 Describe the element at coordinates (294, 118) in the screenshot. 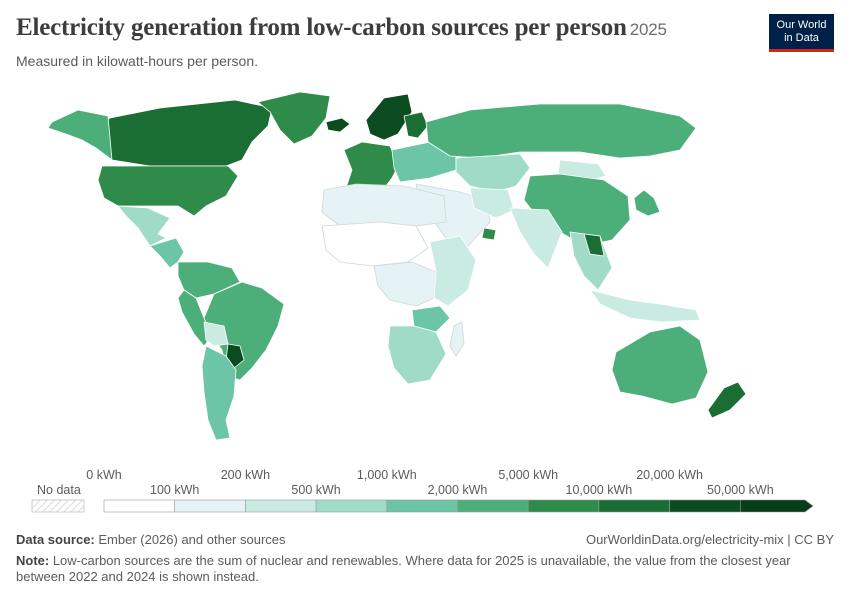

I see `region-greenland` at that location.